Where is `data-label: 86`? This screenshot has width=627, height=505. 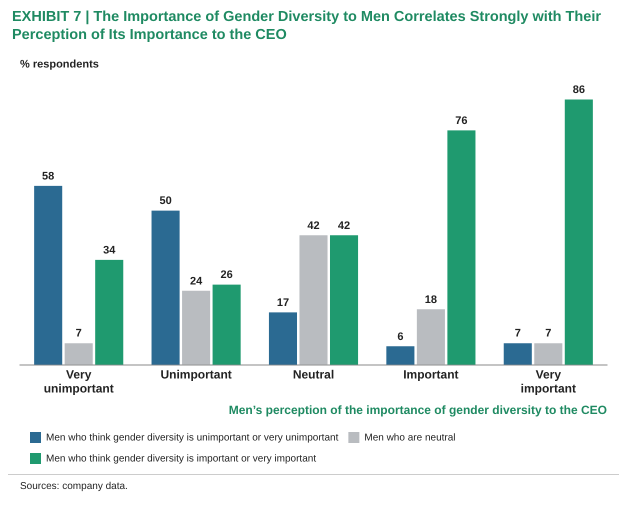 data-label: 86 is located at coordinates (578, 90).